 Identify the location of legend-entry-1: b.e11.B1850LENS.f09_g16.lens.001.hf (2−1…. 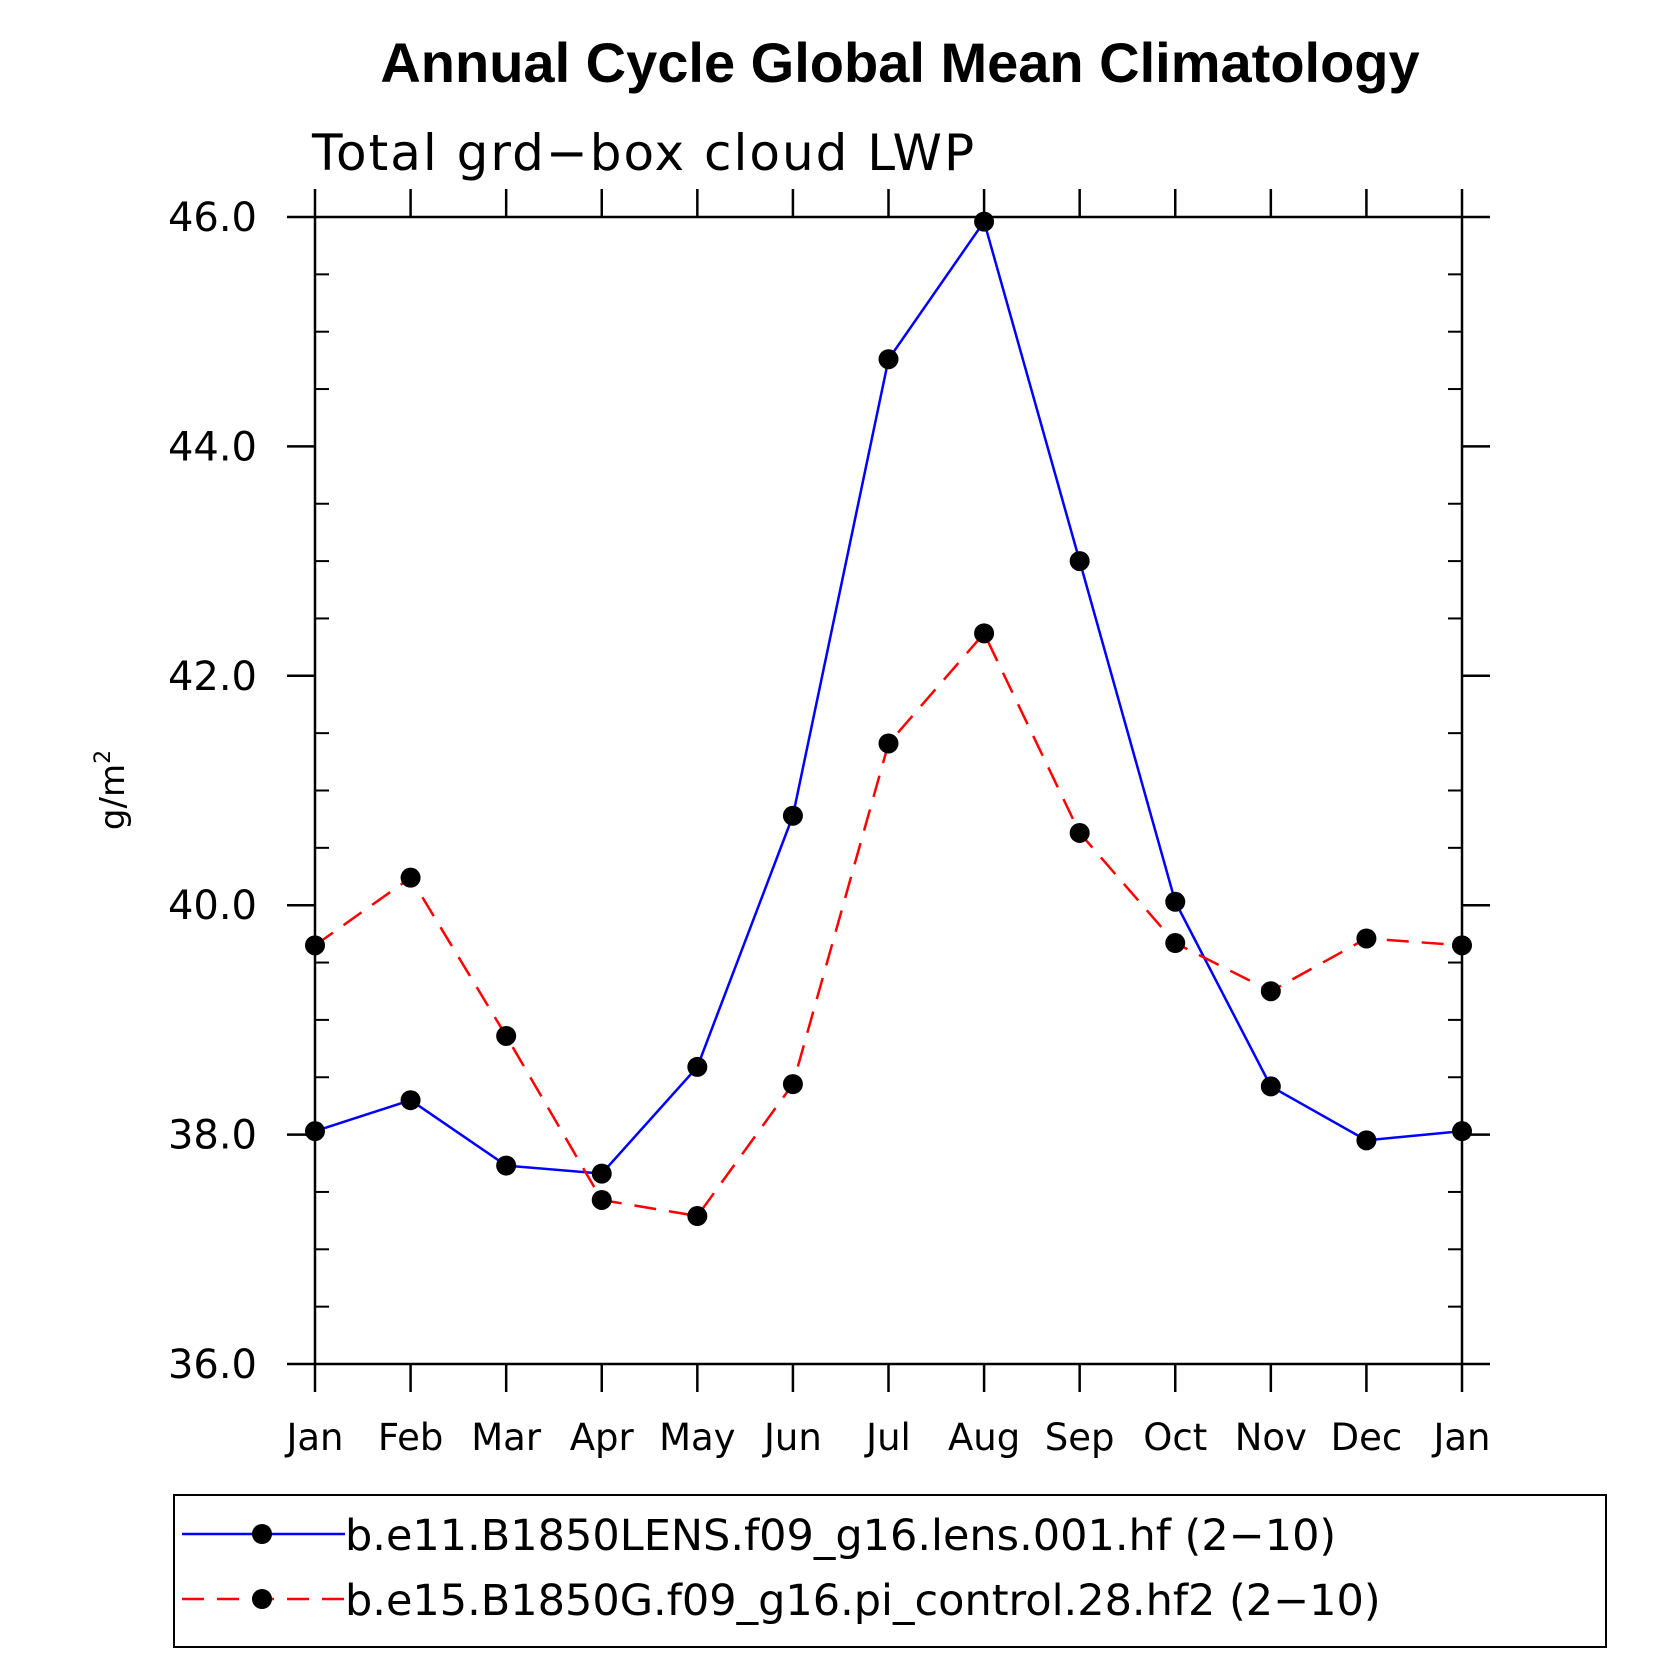
(759, 1536).